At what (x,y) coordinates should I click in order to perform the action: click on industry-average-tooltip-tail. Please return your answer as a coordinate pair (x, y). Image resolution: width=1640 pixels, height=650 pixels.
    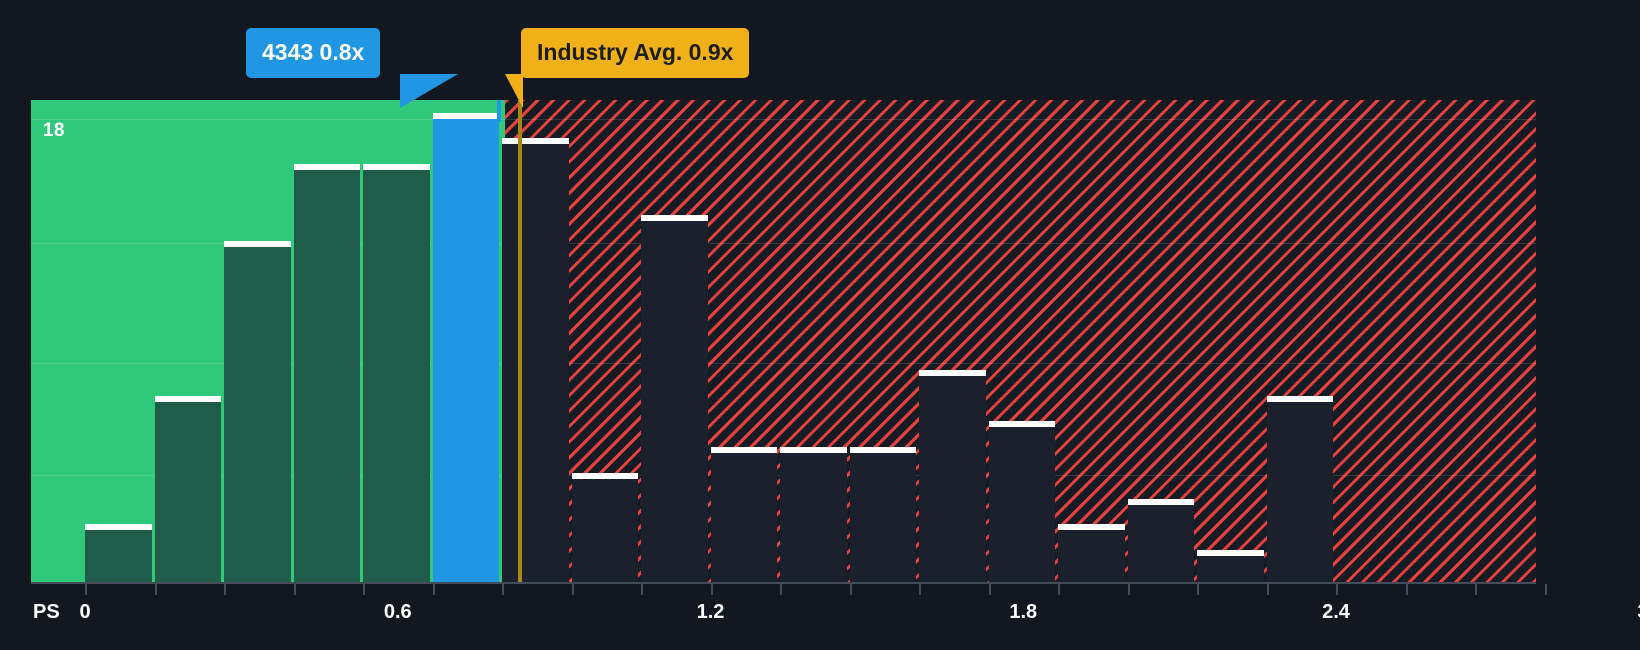
    Looking at the image, I should click on (514, 91).